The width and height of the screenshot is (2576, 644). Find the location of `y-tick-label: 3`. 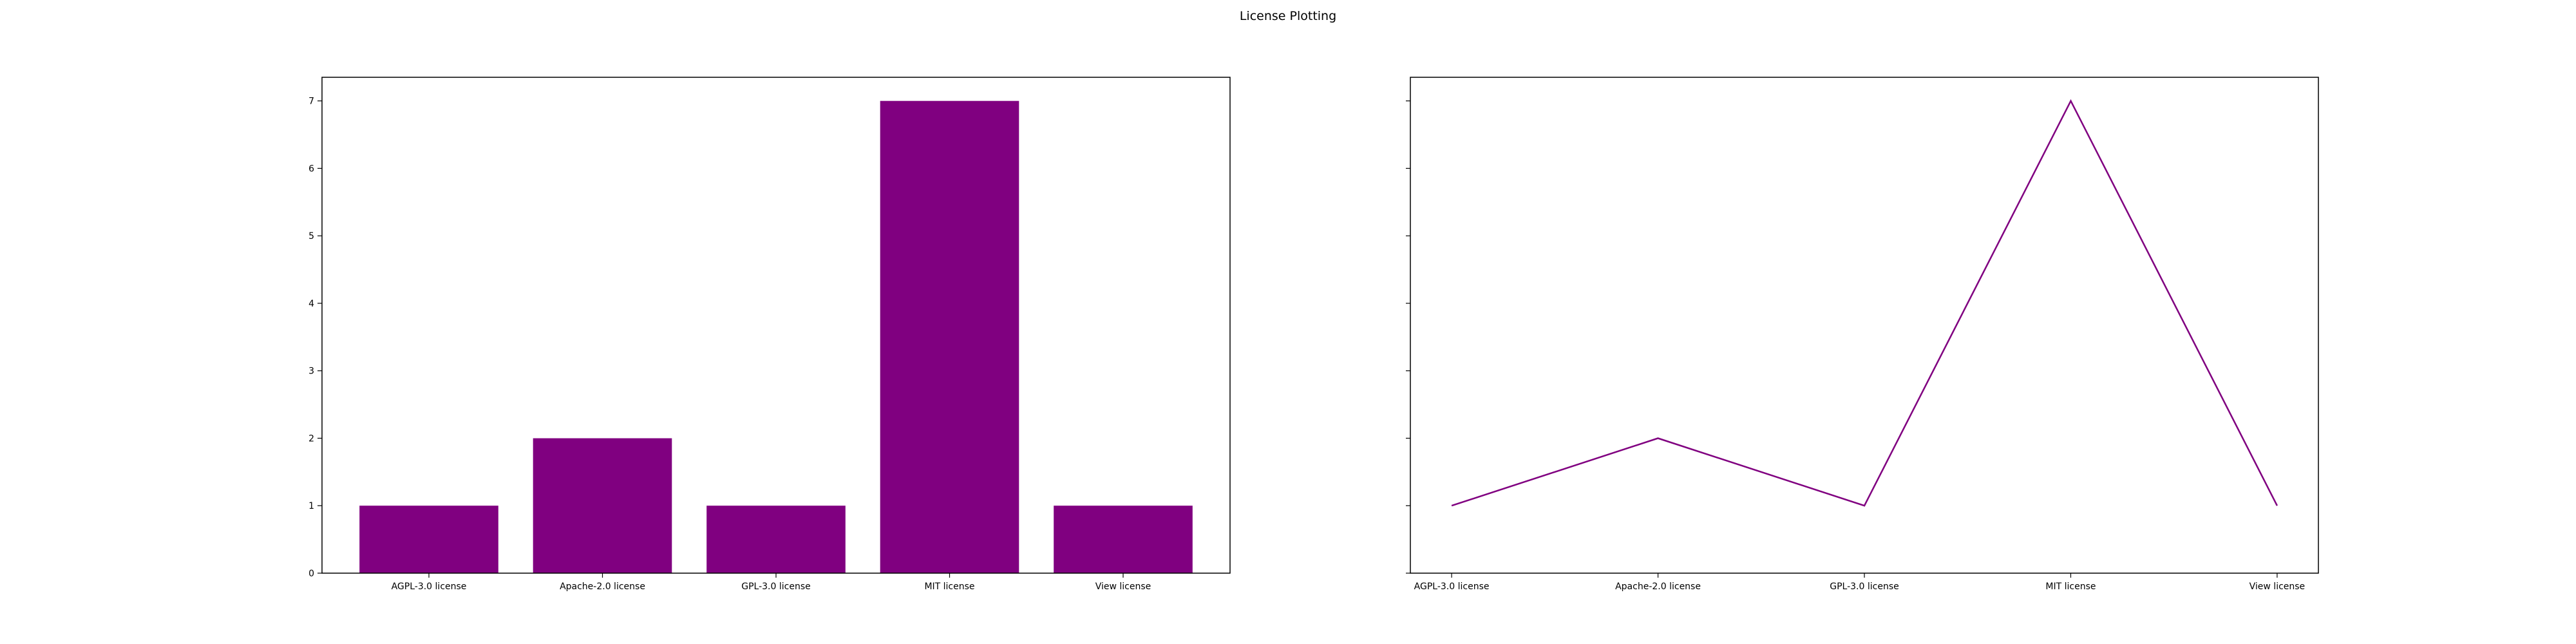

y-tick-label: 3 is located at coordinates (311, 371).